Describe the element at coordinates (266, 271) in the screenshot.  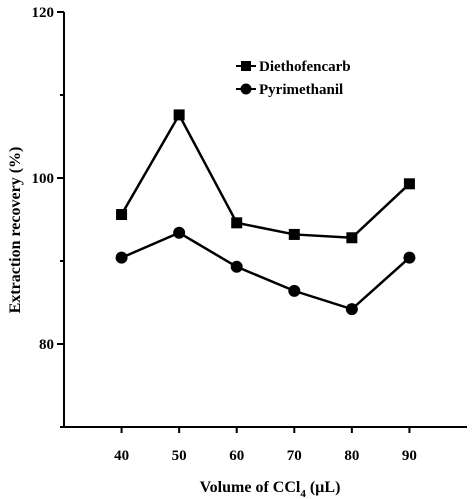
I see `series-line-pyrimethanil` at that location.